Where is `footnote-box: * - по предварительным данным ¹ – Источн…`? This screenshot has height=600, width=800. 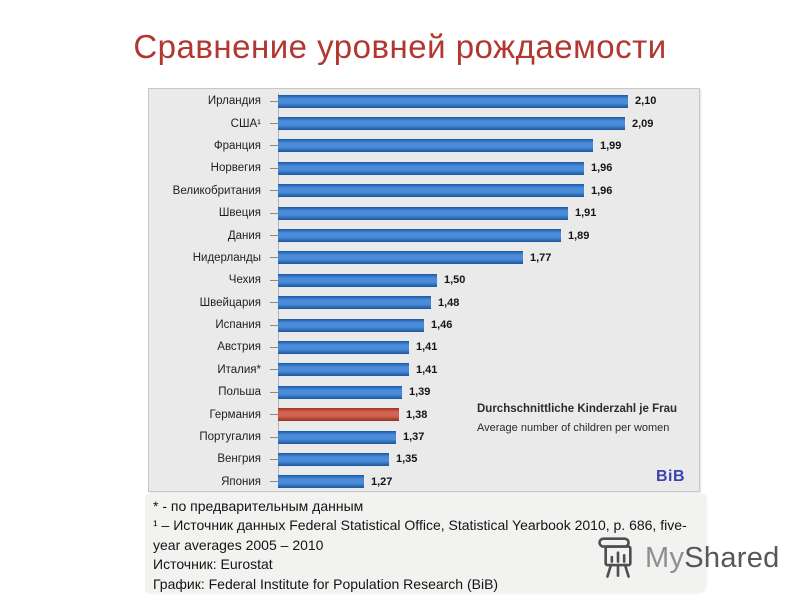
footnote-box: * - по предварительным данным ¹ – Источн… is located at coordinates (425, 543).